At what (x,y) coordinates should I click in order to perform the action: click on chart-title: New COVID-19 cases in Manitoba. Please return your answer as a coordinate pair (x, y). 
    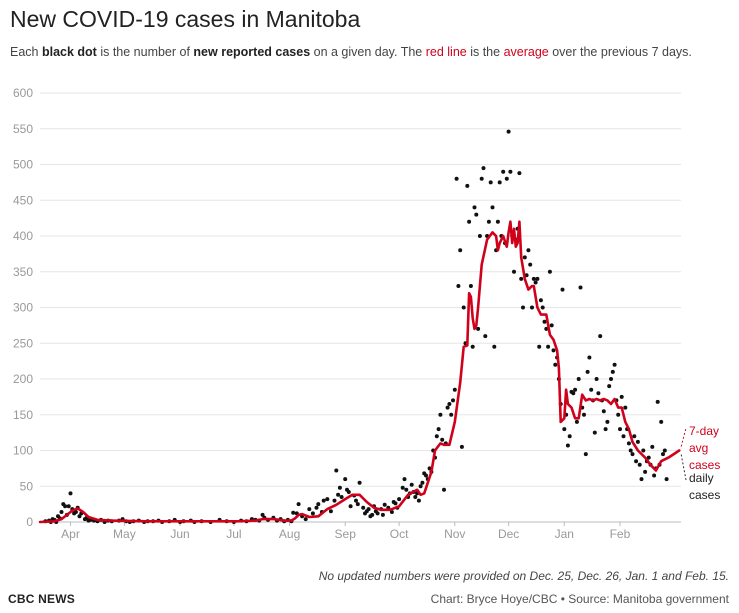
    Looking at the image, I should click on (185, 19).